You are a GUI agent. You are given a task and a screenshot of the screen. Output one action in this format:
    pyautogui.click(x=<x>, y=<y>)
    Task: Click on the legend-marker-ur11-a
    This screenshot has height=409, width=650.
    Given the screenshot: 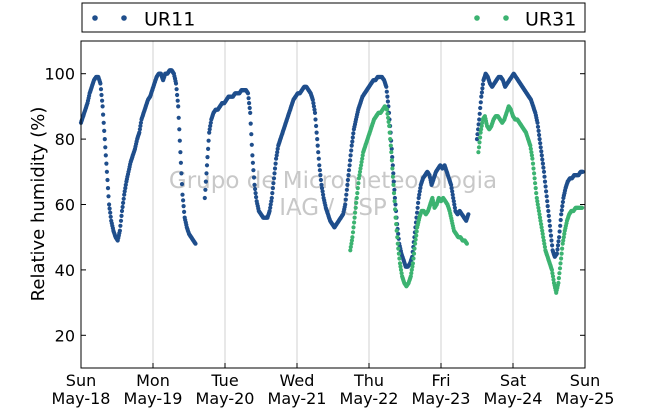 What is the action you would take?
    pyautogui.click(x=95, y=18)
    